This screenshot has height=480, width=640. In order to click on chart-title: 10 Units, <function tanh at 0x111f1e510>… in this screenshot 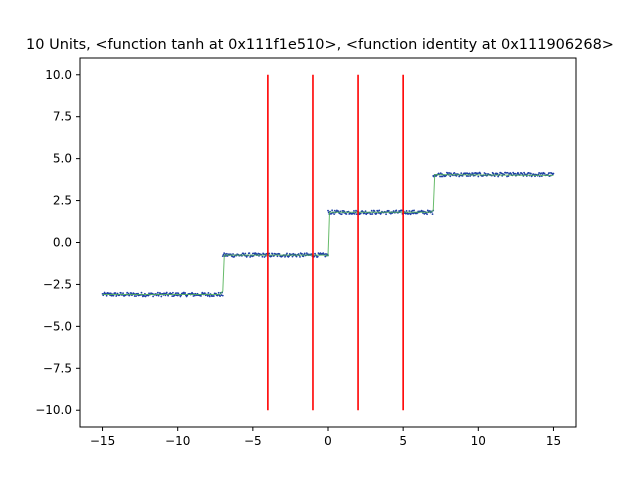, I will do `click(320, 45)`.